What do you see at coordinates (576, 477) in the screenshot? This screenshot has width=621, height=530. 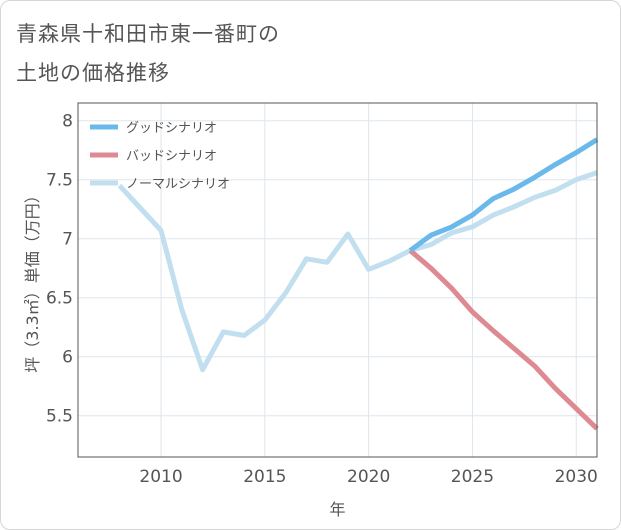 I see `x-tick-label: 2030` at bounding box center [576, 477].